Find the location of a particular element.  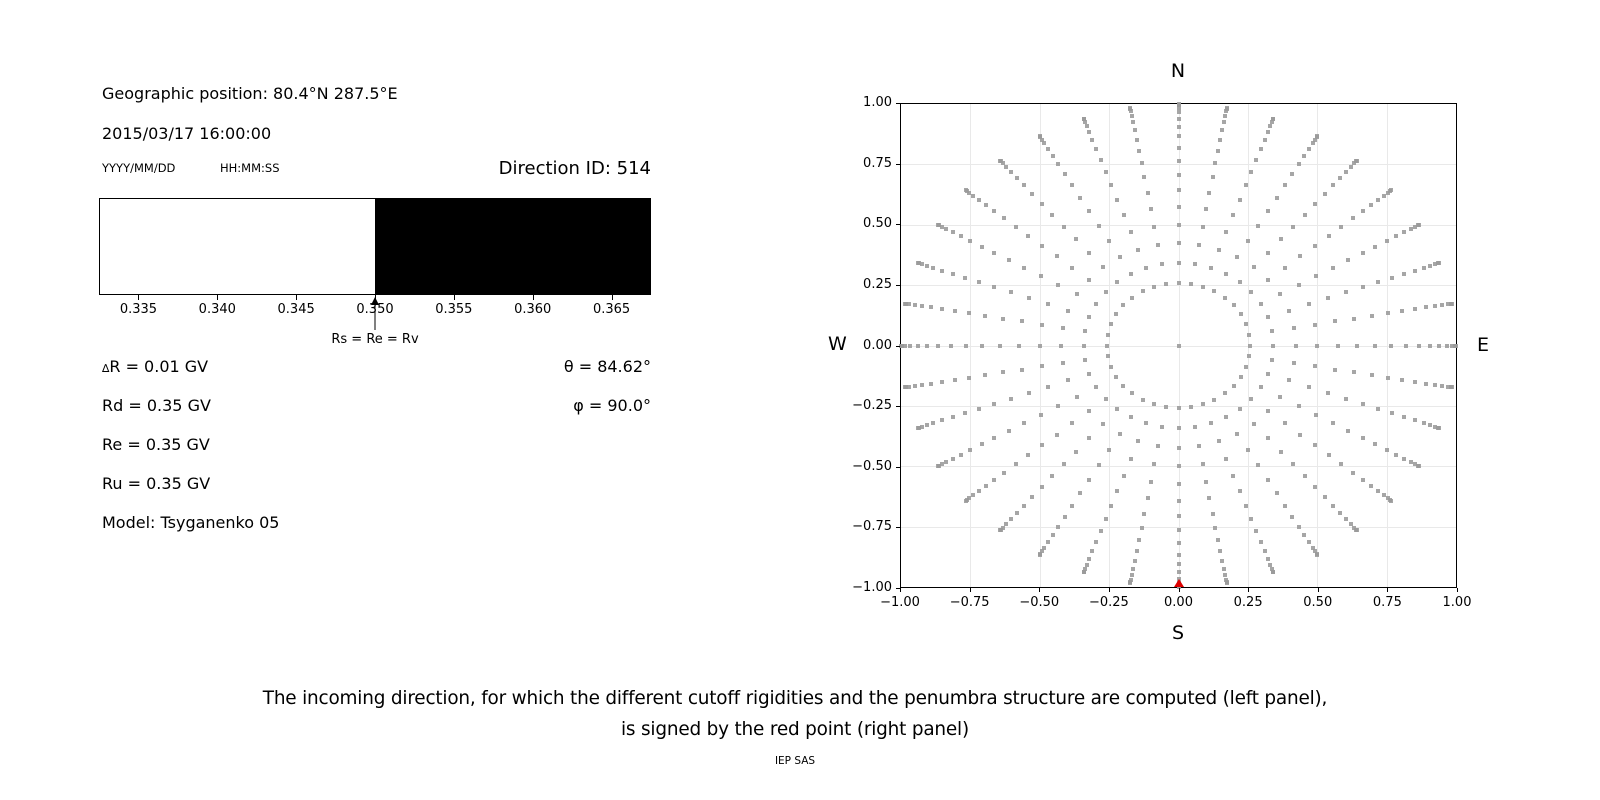

axis-tick-label: 1.00 is located at coordinates (877, 102).